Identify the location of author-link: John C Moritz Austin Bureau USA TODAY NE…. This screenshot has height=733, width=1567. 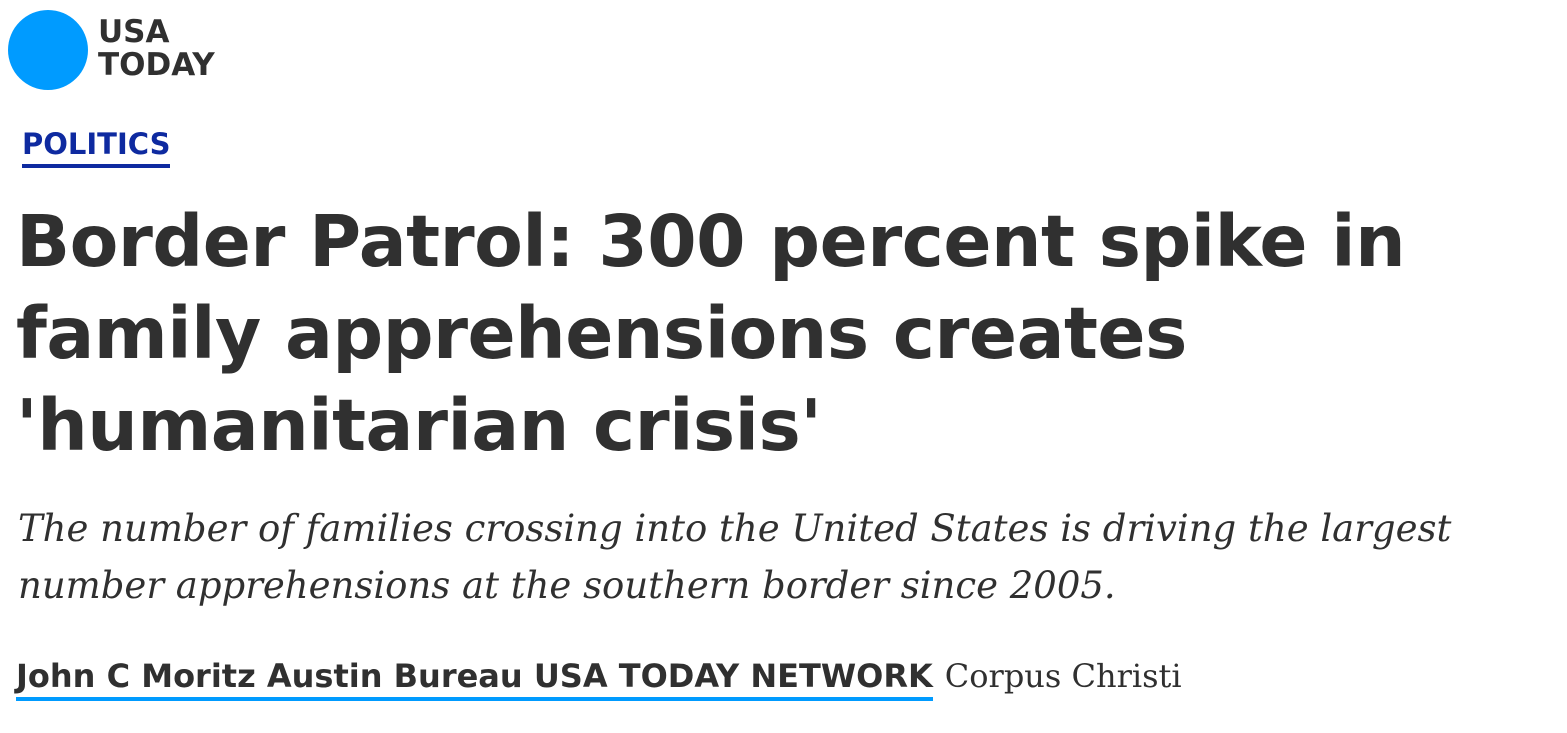
(474, 679).